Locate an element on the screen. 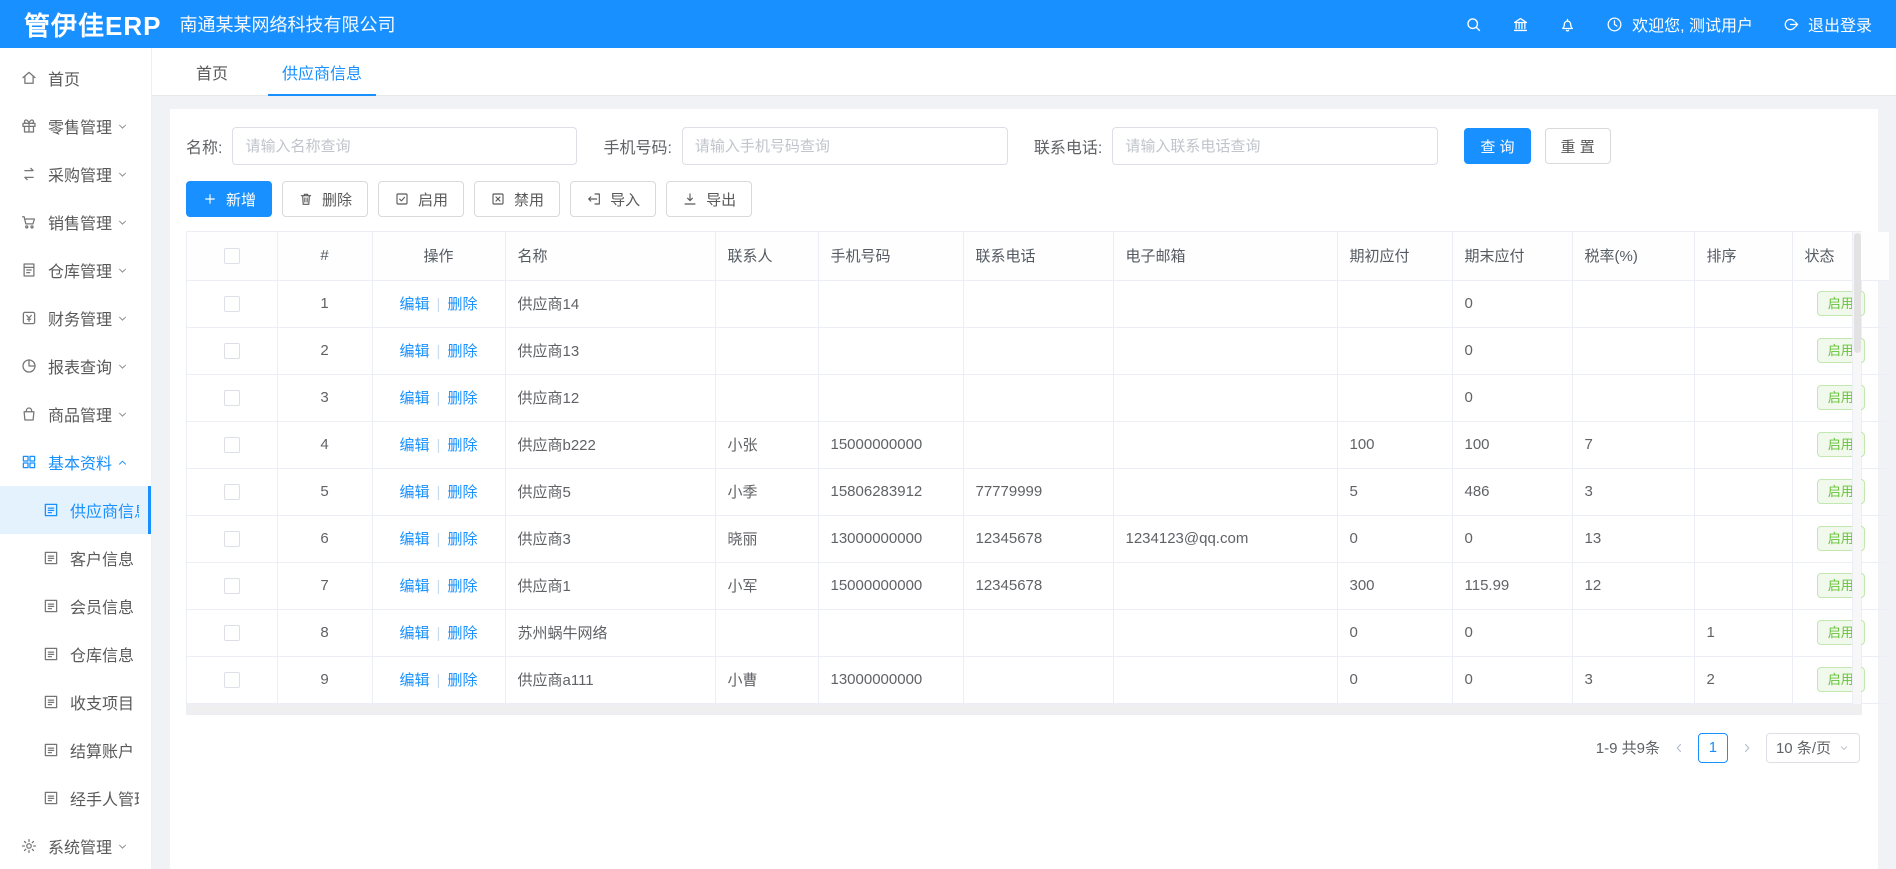 The height and width of the screenshot is (869, 1896). user-welcome: 欢迎您, 测试用户 is located at coordinates (1679, 24).